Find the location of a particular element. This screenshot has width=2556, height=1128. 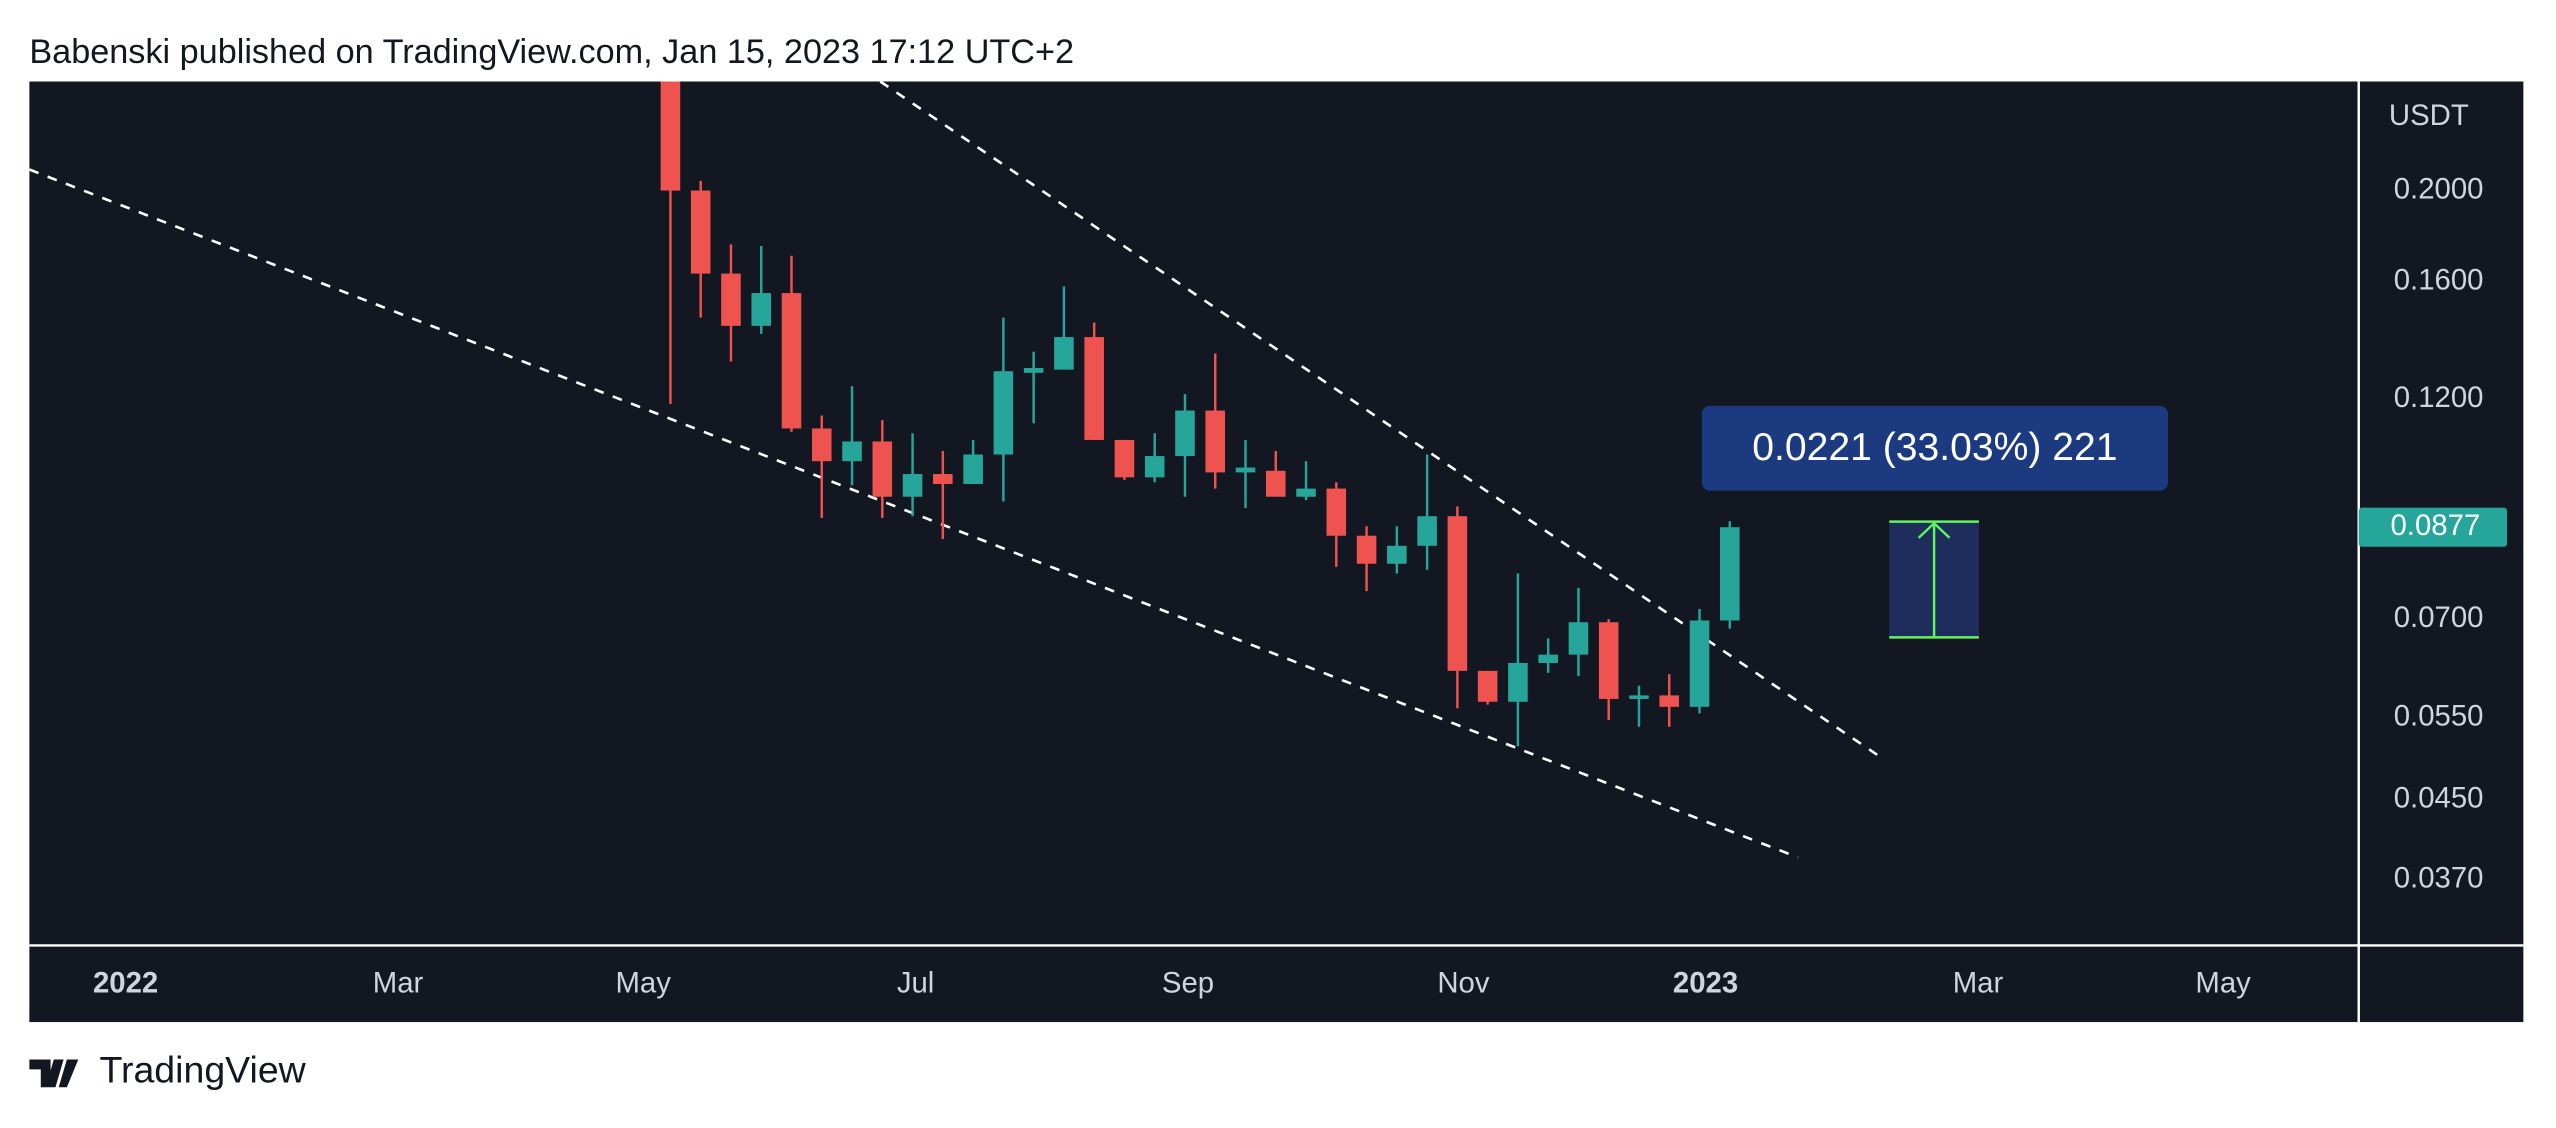

last-price-label: 0.0877 is located at coordinates (2435, 525).